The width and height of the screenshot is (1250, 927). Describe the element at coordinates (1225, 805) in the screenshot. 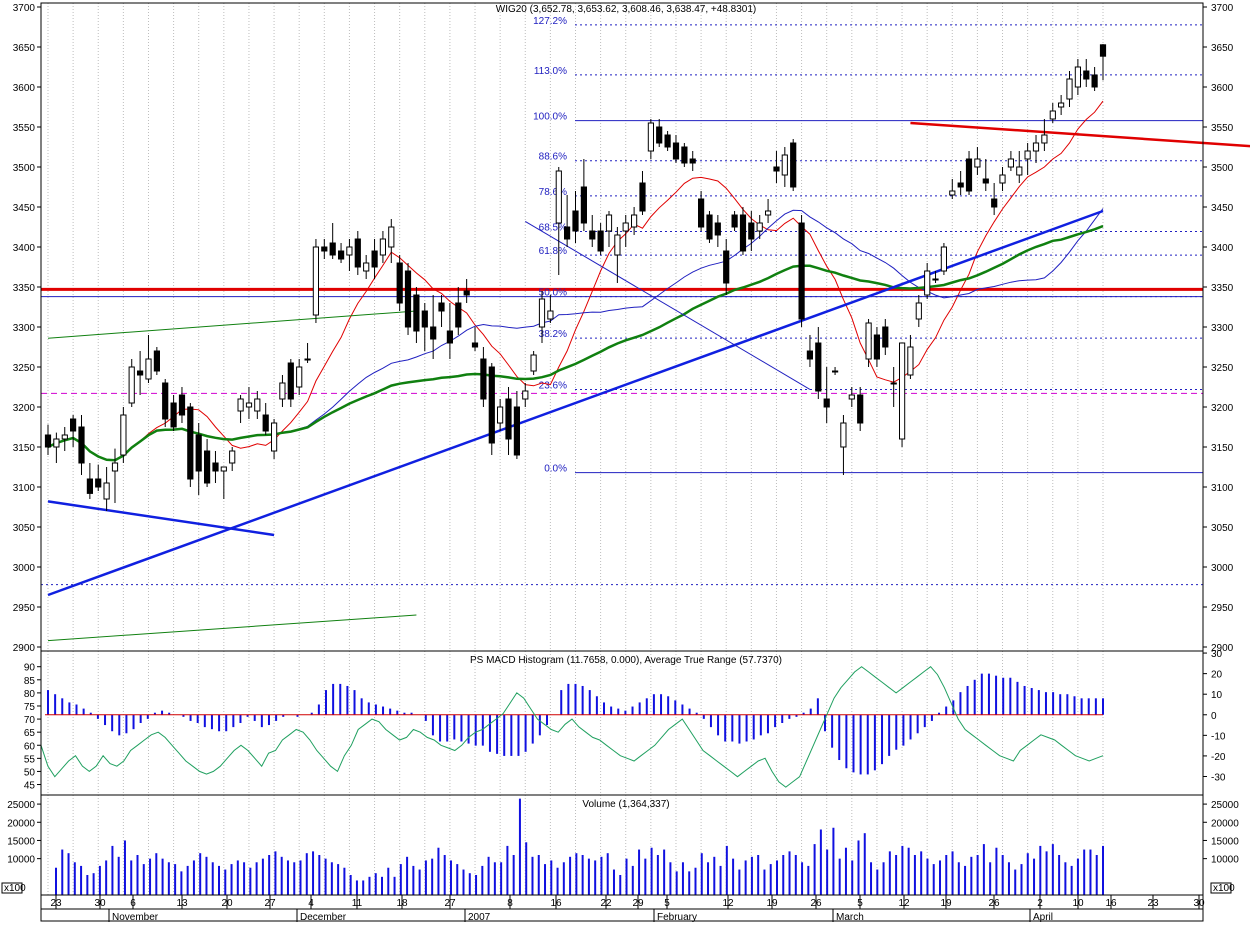

I see `vol-tick-label-right: 25000` at that location.